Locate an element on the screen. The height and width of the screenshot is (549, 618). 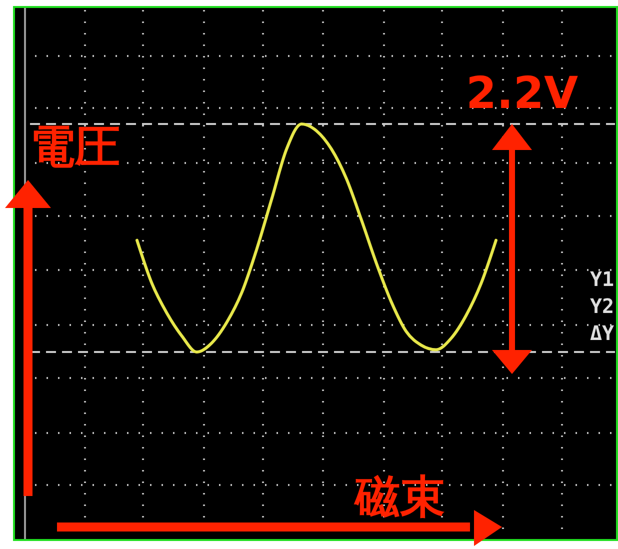
text: ΔY is located at coordinates (602, 333).